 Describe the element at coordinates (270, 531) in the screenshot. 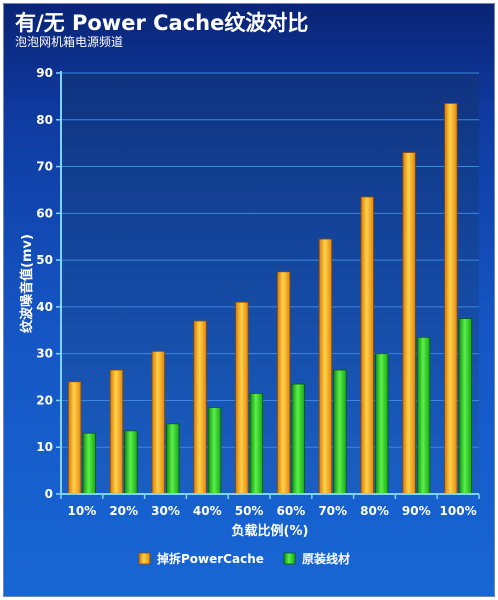

I see `x-axis-label: 负载比例(%)` at that location.